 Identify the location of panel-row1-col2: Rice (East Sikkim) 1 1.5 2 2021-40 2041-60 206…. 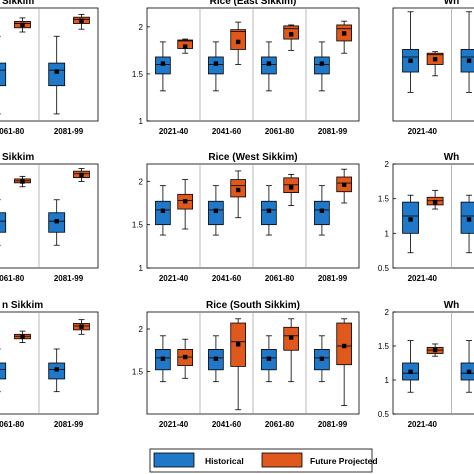
(246, 68).